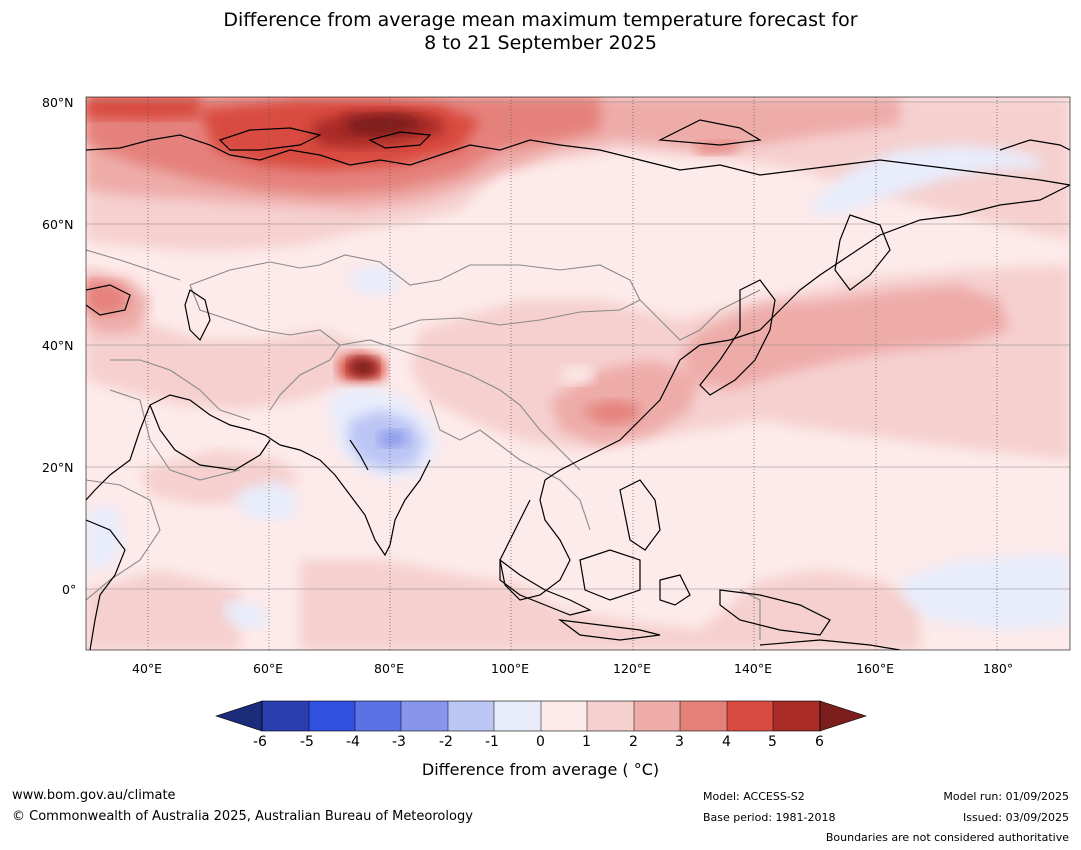  I want to click on sri-lanka-coast, so click(359, 455).